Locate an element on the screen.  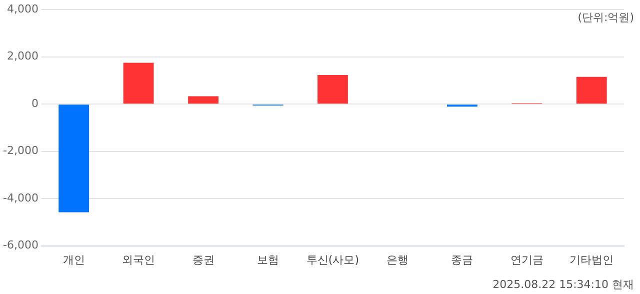
x-tick-label: 종금 is located at coordinates (462, 259).